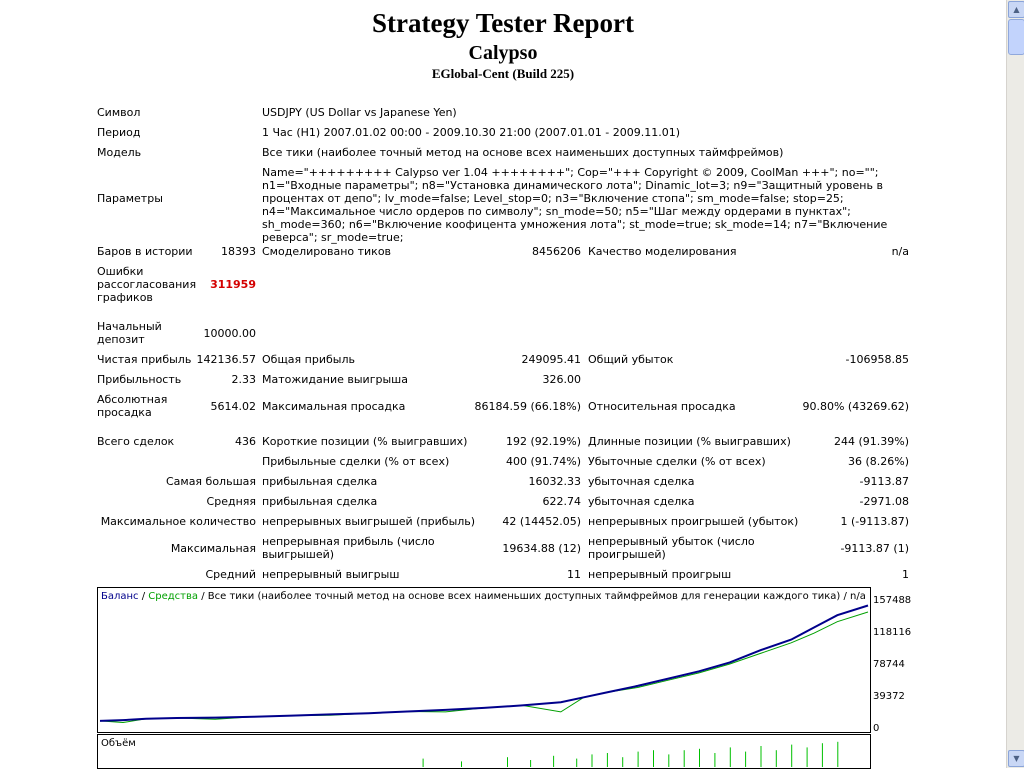 The height and width of the screenshot is (769, 1024). I want to click on report-title: Strategy Tester Report, so click(503, 23).